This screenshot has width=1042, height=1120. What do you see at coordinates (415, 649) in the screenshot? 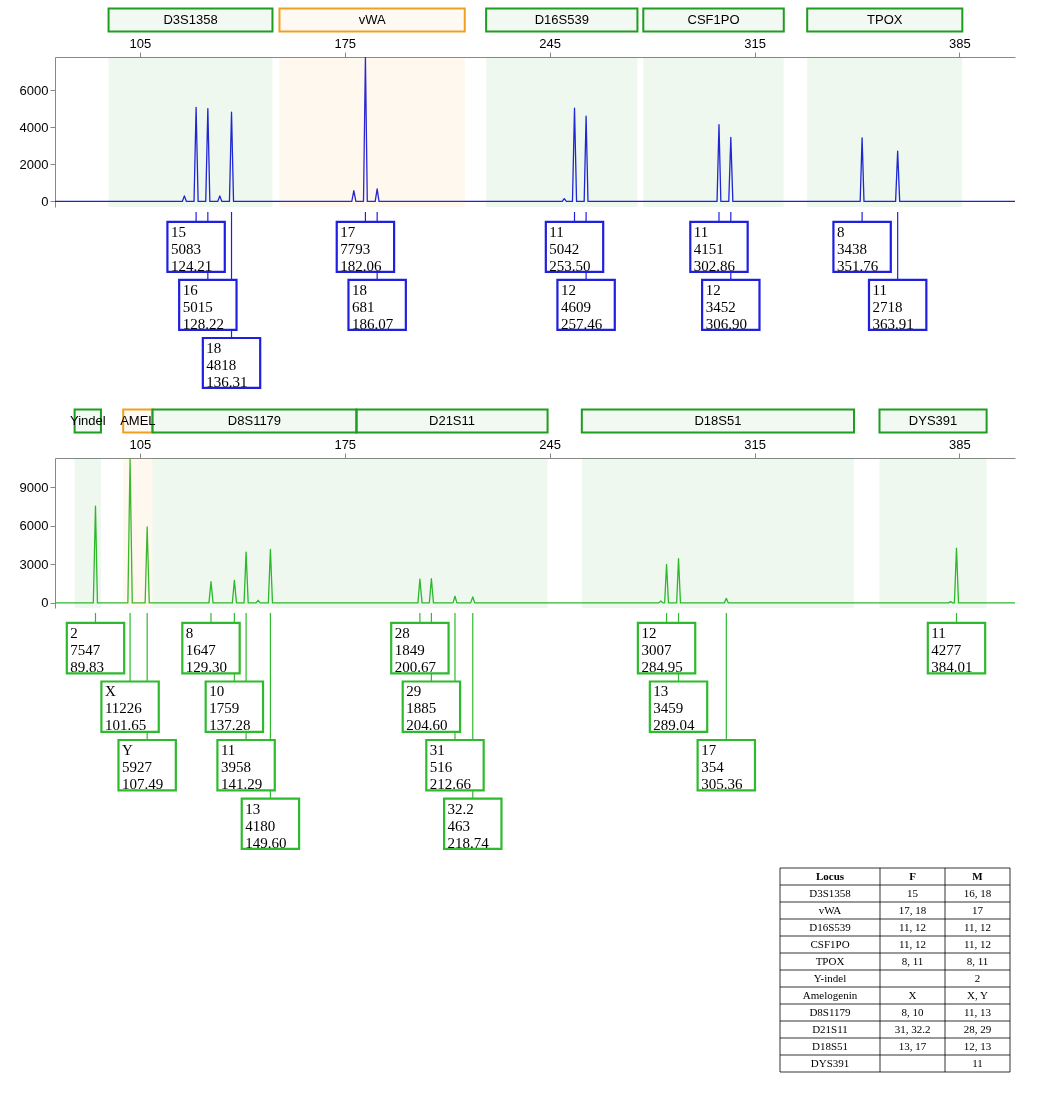
I see `annotation: 28 1849 200.67` at bounding box center [415, 649].